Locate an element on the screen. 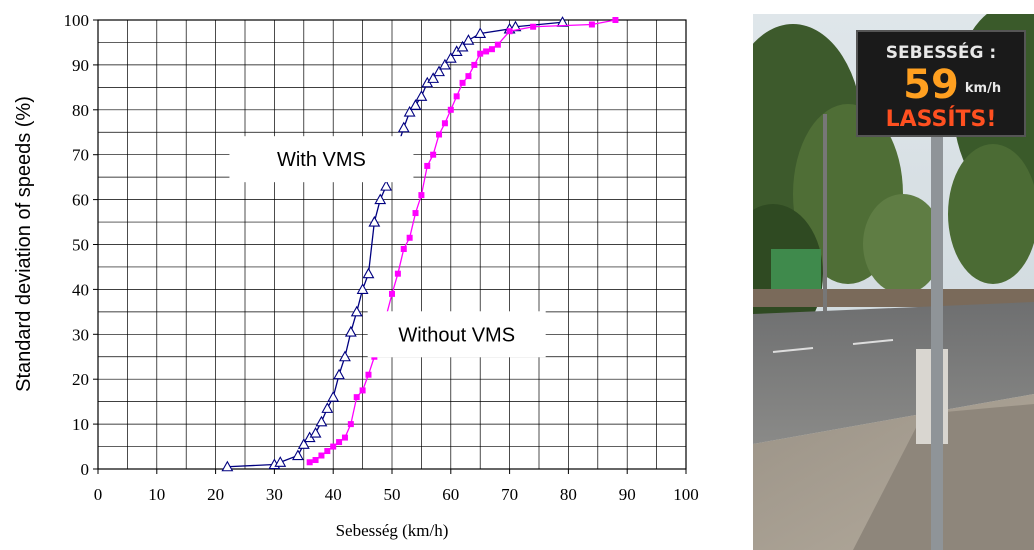  x-axis-title: Sebesség (km/h) is located at coordinates (392, 530).